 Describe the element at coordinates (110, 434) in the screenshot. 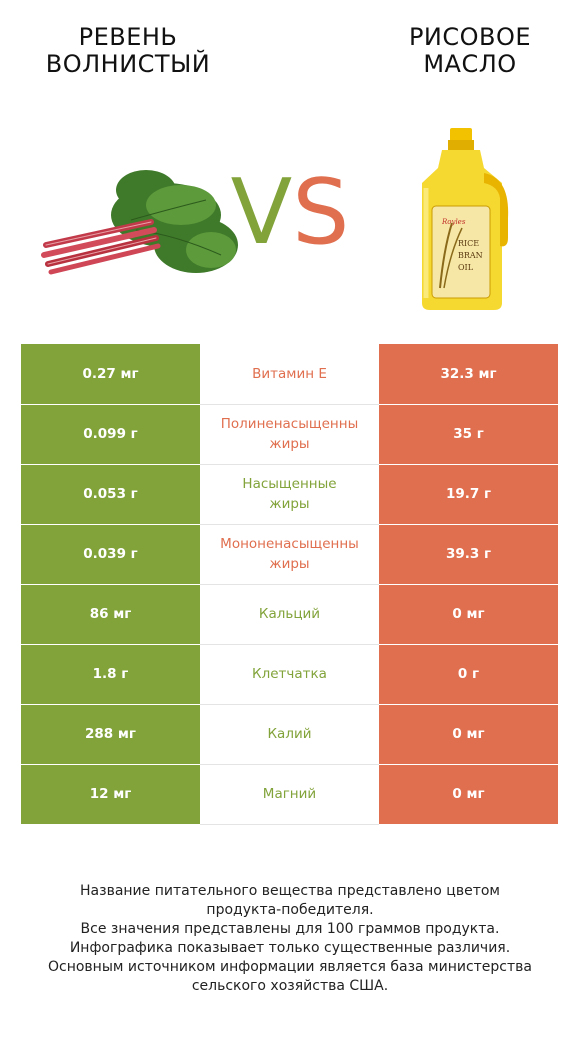

I see `left-value: 0.099 г` at that location.